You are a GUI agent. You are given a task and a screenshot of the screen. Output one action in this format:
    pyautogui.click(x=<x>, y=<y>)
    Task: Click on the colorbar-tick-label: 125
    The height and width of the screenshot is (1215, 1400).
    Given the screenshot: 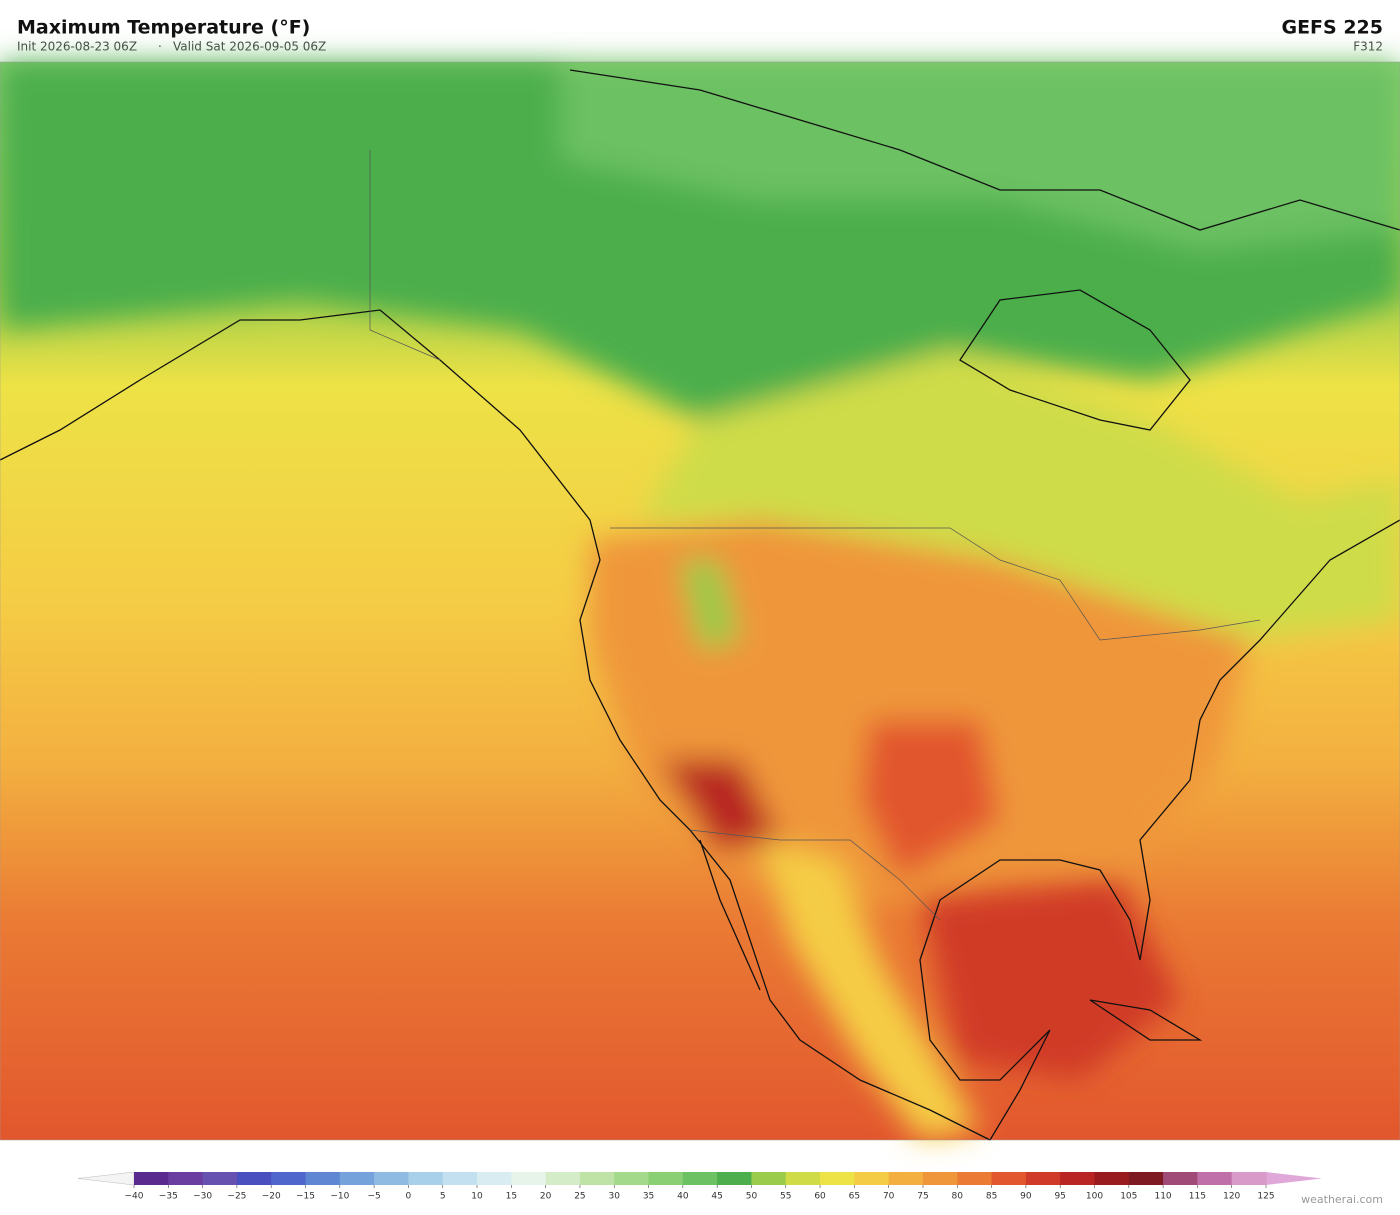 What is the action you would take?
    pyautogui.click(x=1265, y=1197)
    